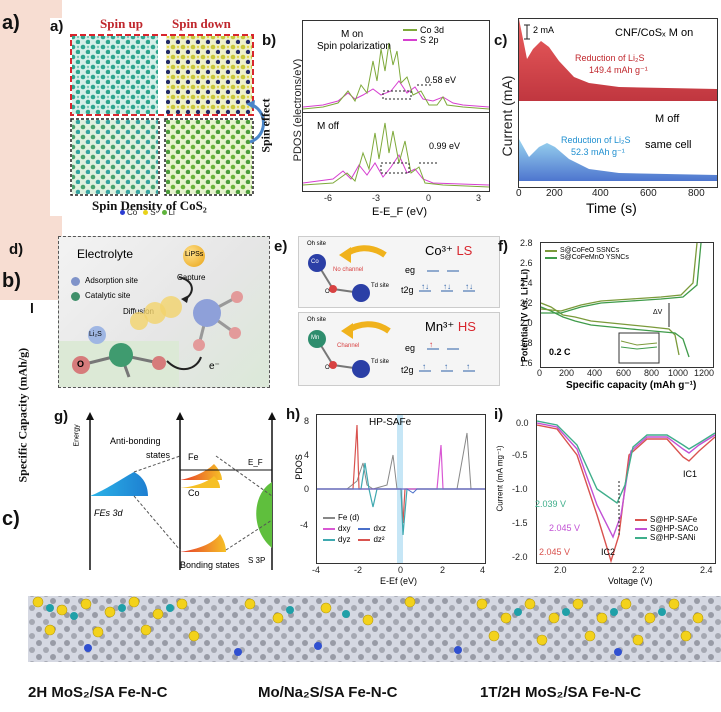  Describe the element at coordinates (111, 280) in the screenshot. I see `panel-d-adsorption: Adsorption site` at that location.